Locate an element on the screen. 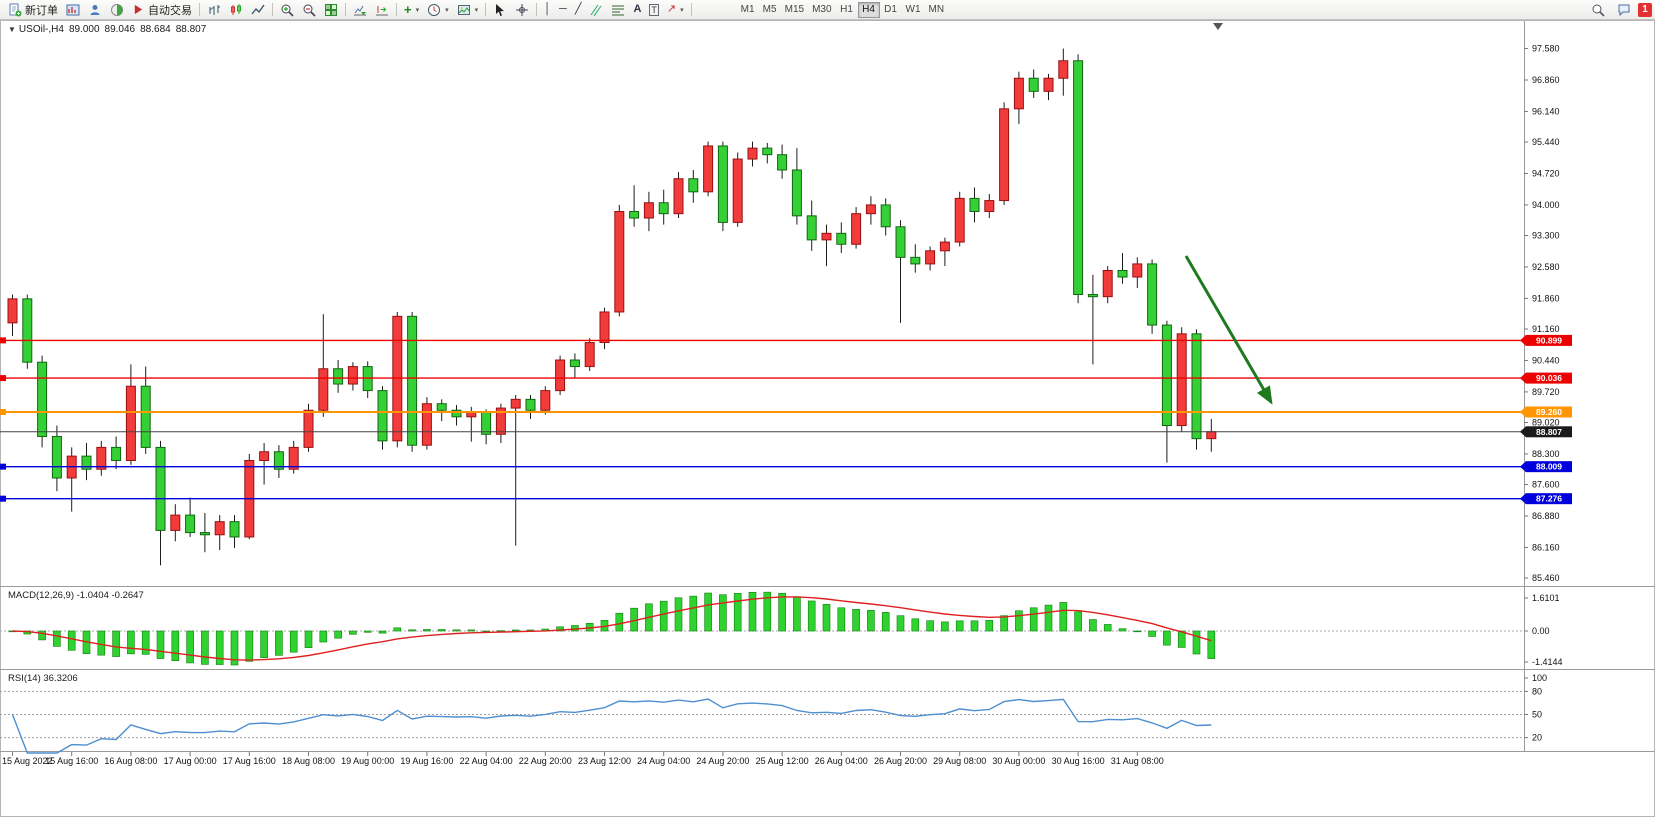 This screenshot has height=817, width=1655. navigator-button is located at coordinates (95, 10).